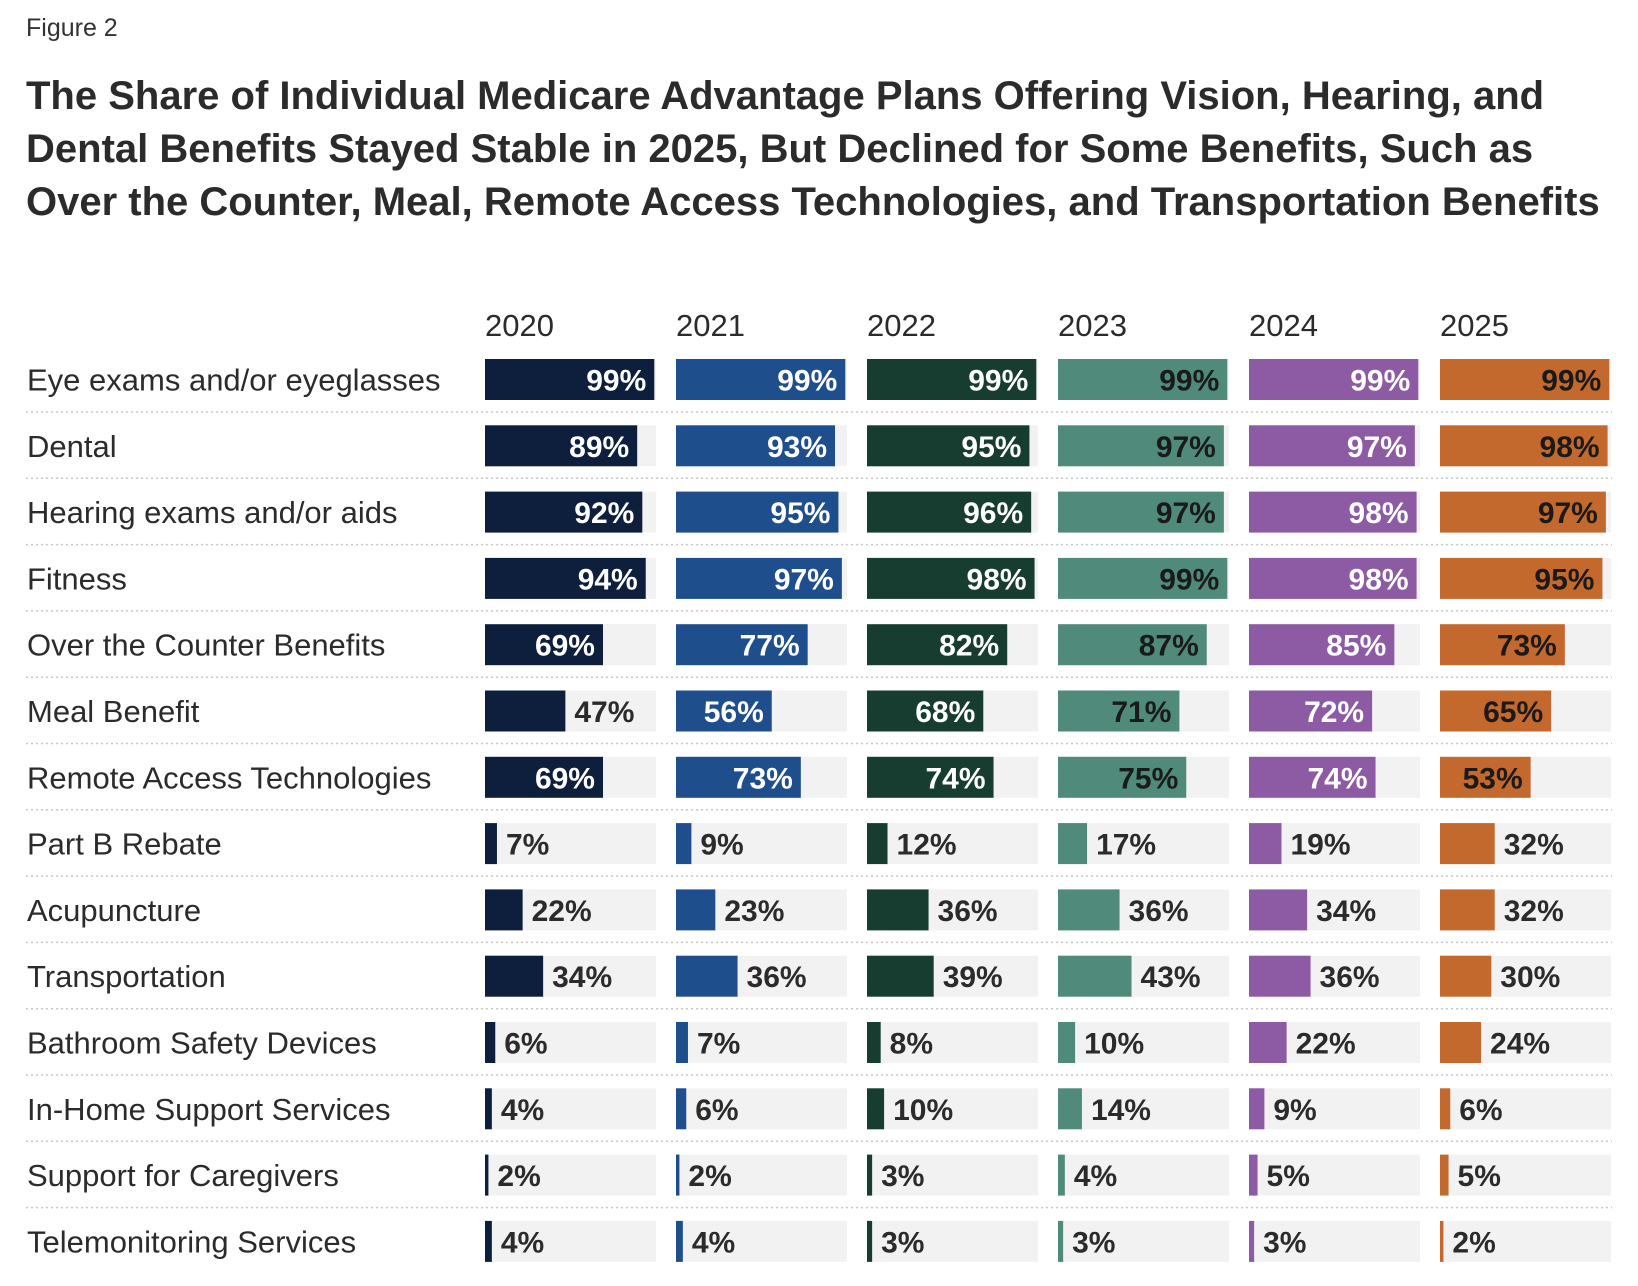  I want to click on category-label-support-for-caregivers: Support for Caregivers, so click(183, 1175).